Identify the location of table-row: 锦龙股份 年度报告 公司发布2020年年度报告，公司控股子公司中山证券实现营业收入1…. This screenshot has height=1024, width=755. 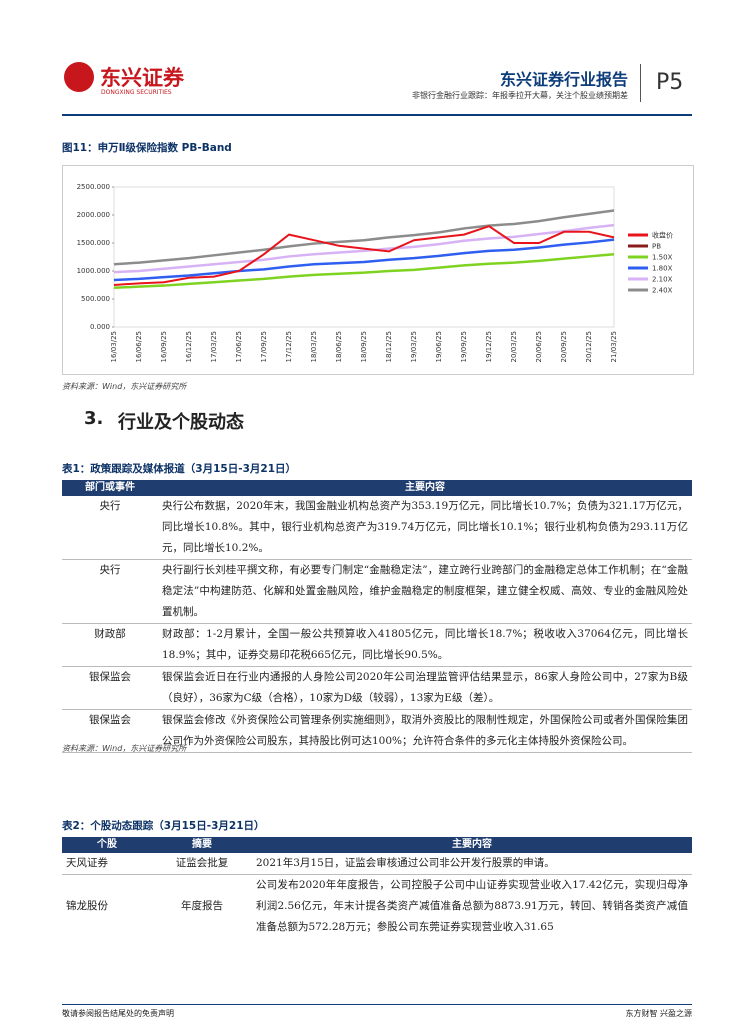
(377, 905).